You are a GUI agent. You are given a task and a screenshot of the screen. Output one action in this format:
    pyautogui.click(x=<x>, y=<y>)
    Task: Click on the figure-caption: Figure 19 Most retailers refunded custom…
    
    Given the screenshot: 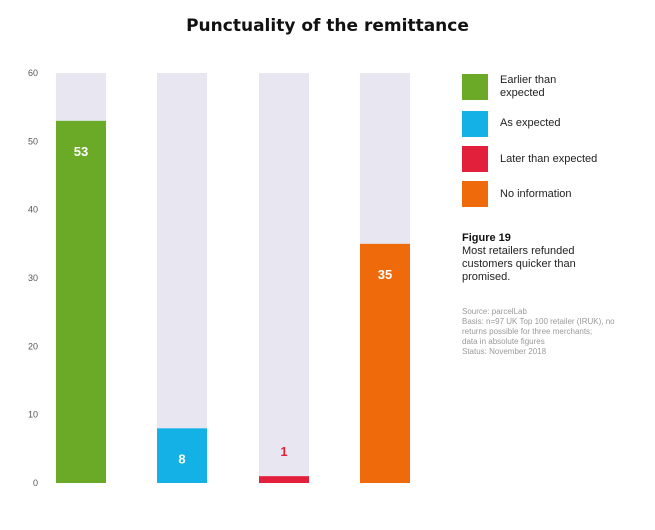 What is the action you would take?
    pyautogui.click(x=549, y=258)
    